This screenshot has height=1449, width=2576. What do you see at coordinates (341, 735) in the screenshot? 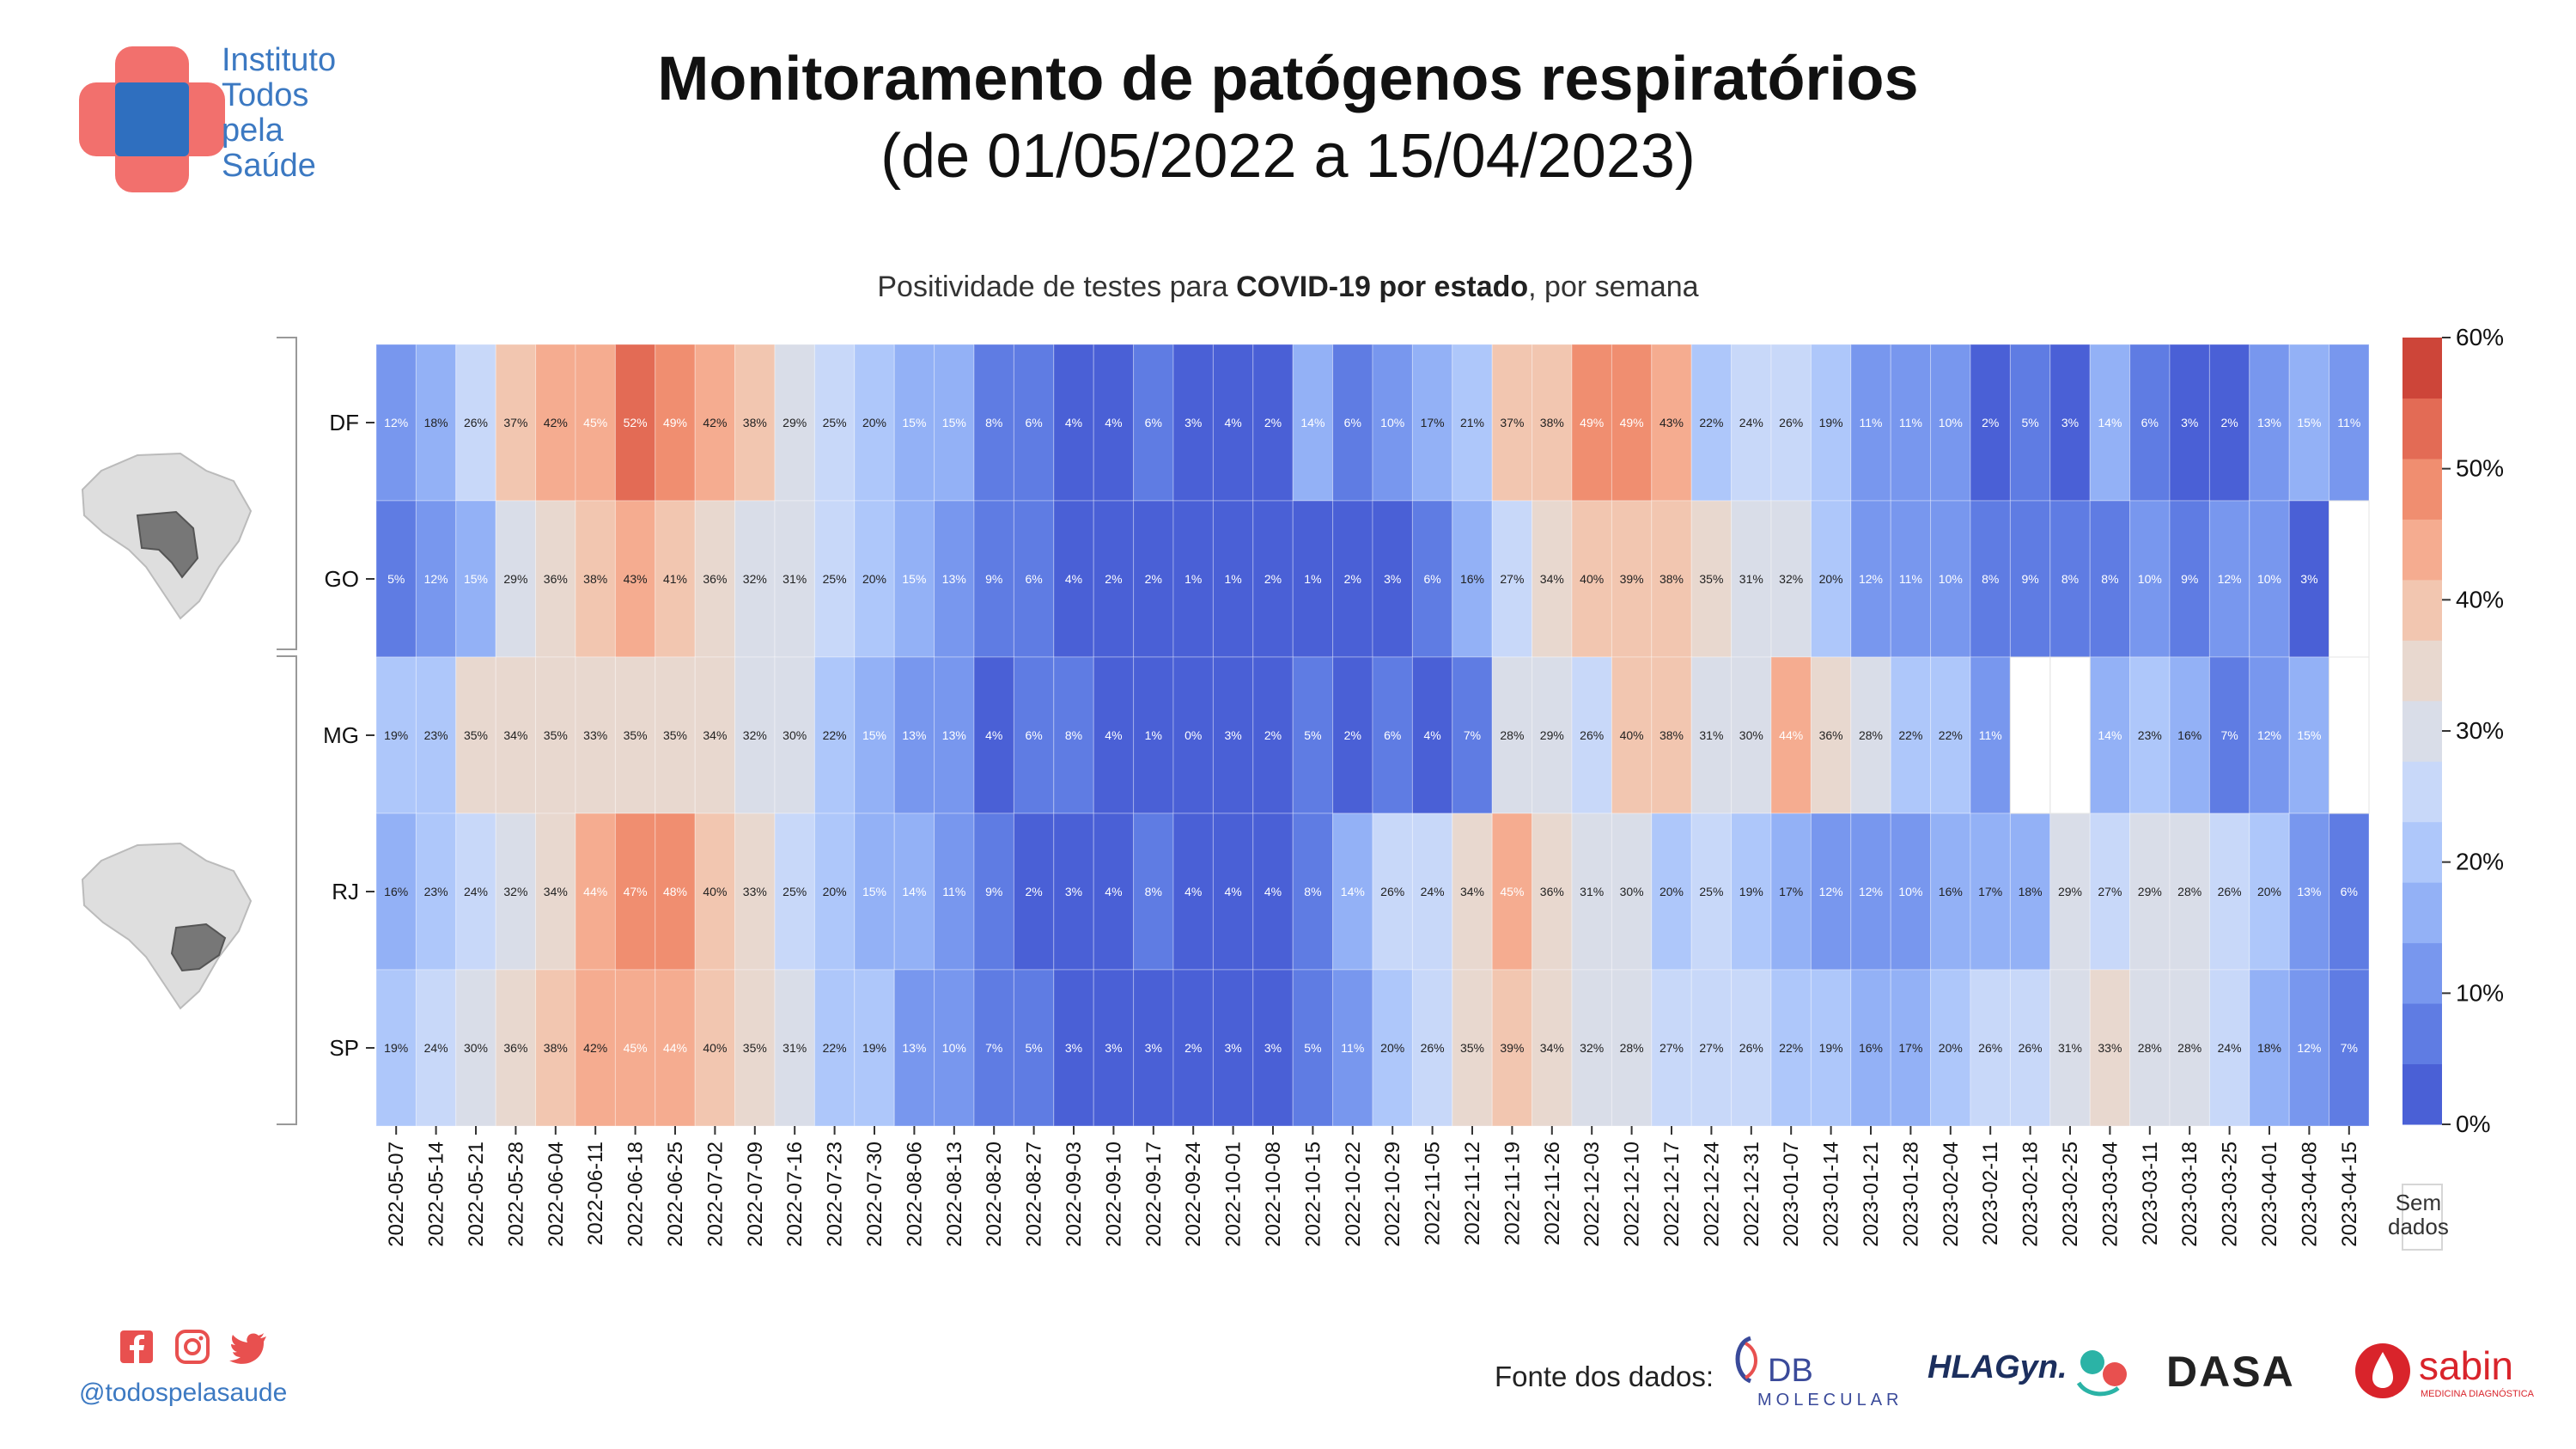
I see `row-label: MG` at bounding box center [341, 735].